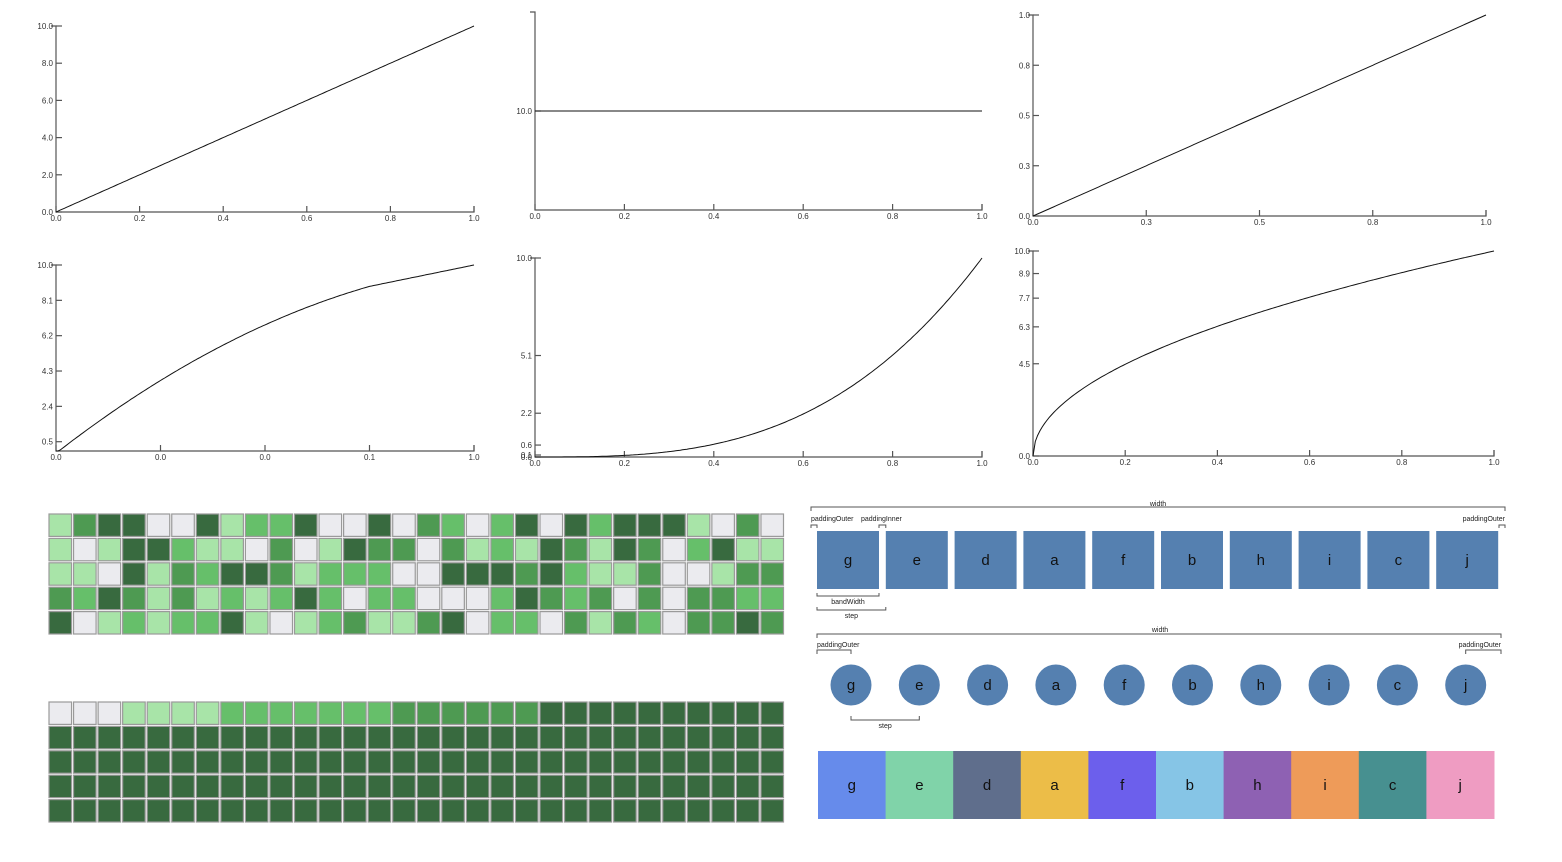 The width and height of the screenshot is (1562, 862). Describe the element at coordinates (265, 119) in the screenshot. I see `data-line` at that location.